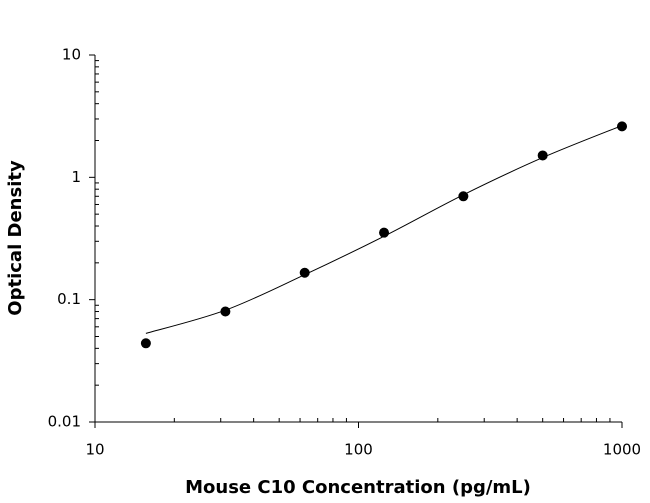 The height and width of the screenshot is (503, 650). Describe the element at coordinates (15, 238) in the screenshot. I see `y-axis-title: Optical Density` at that location.